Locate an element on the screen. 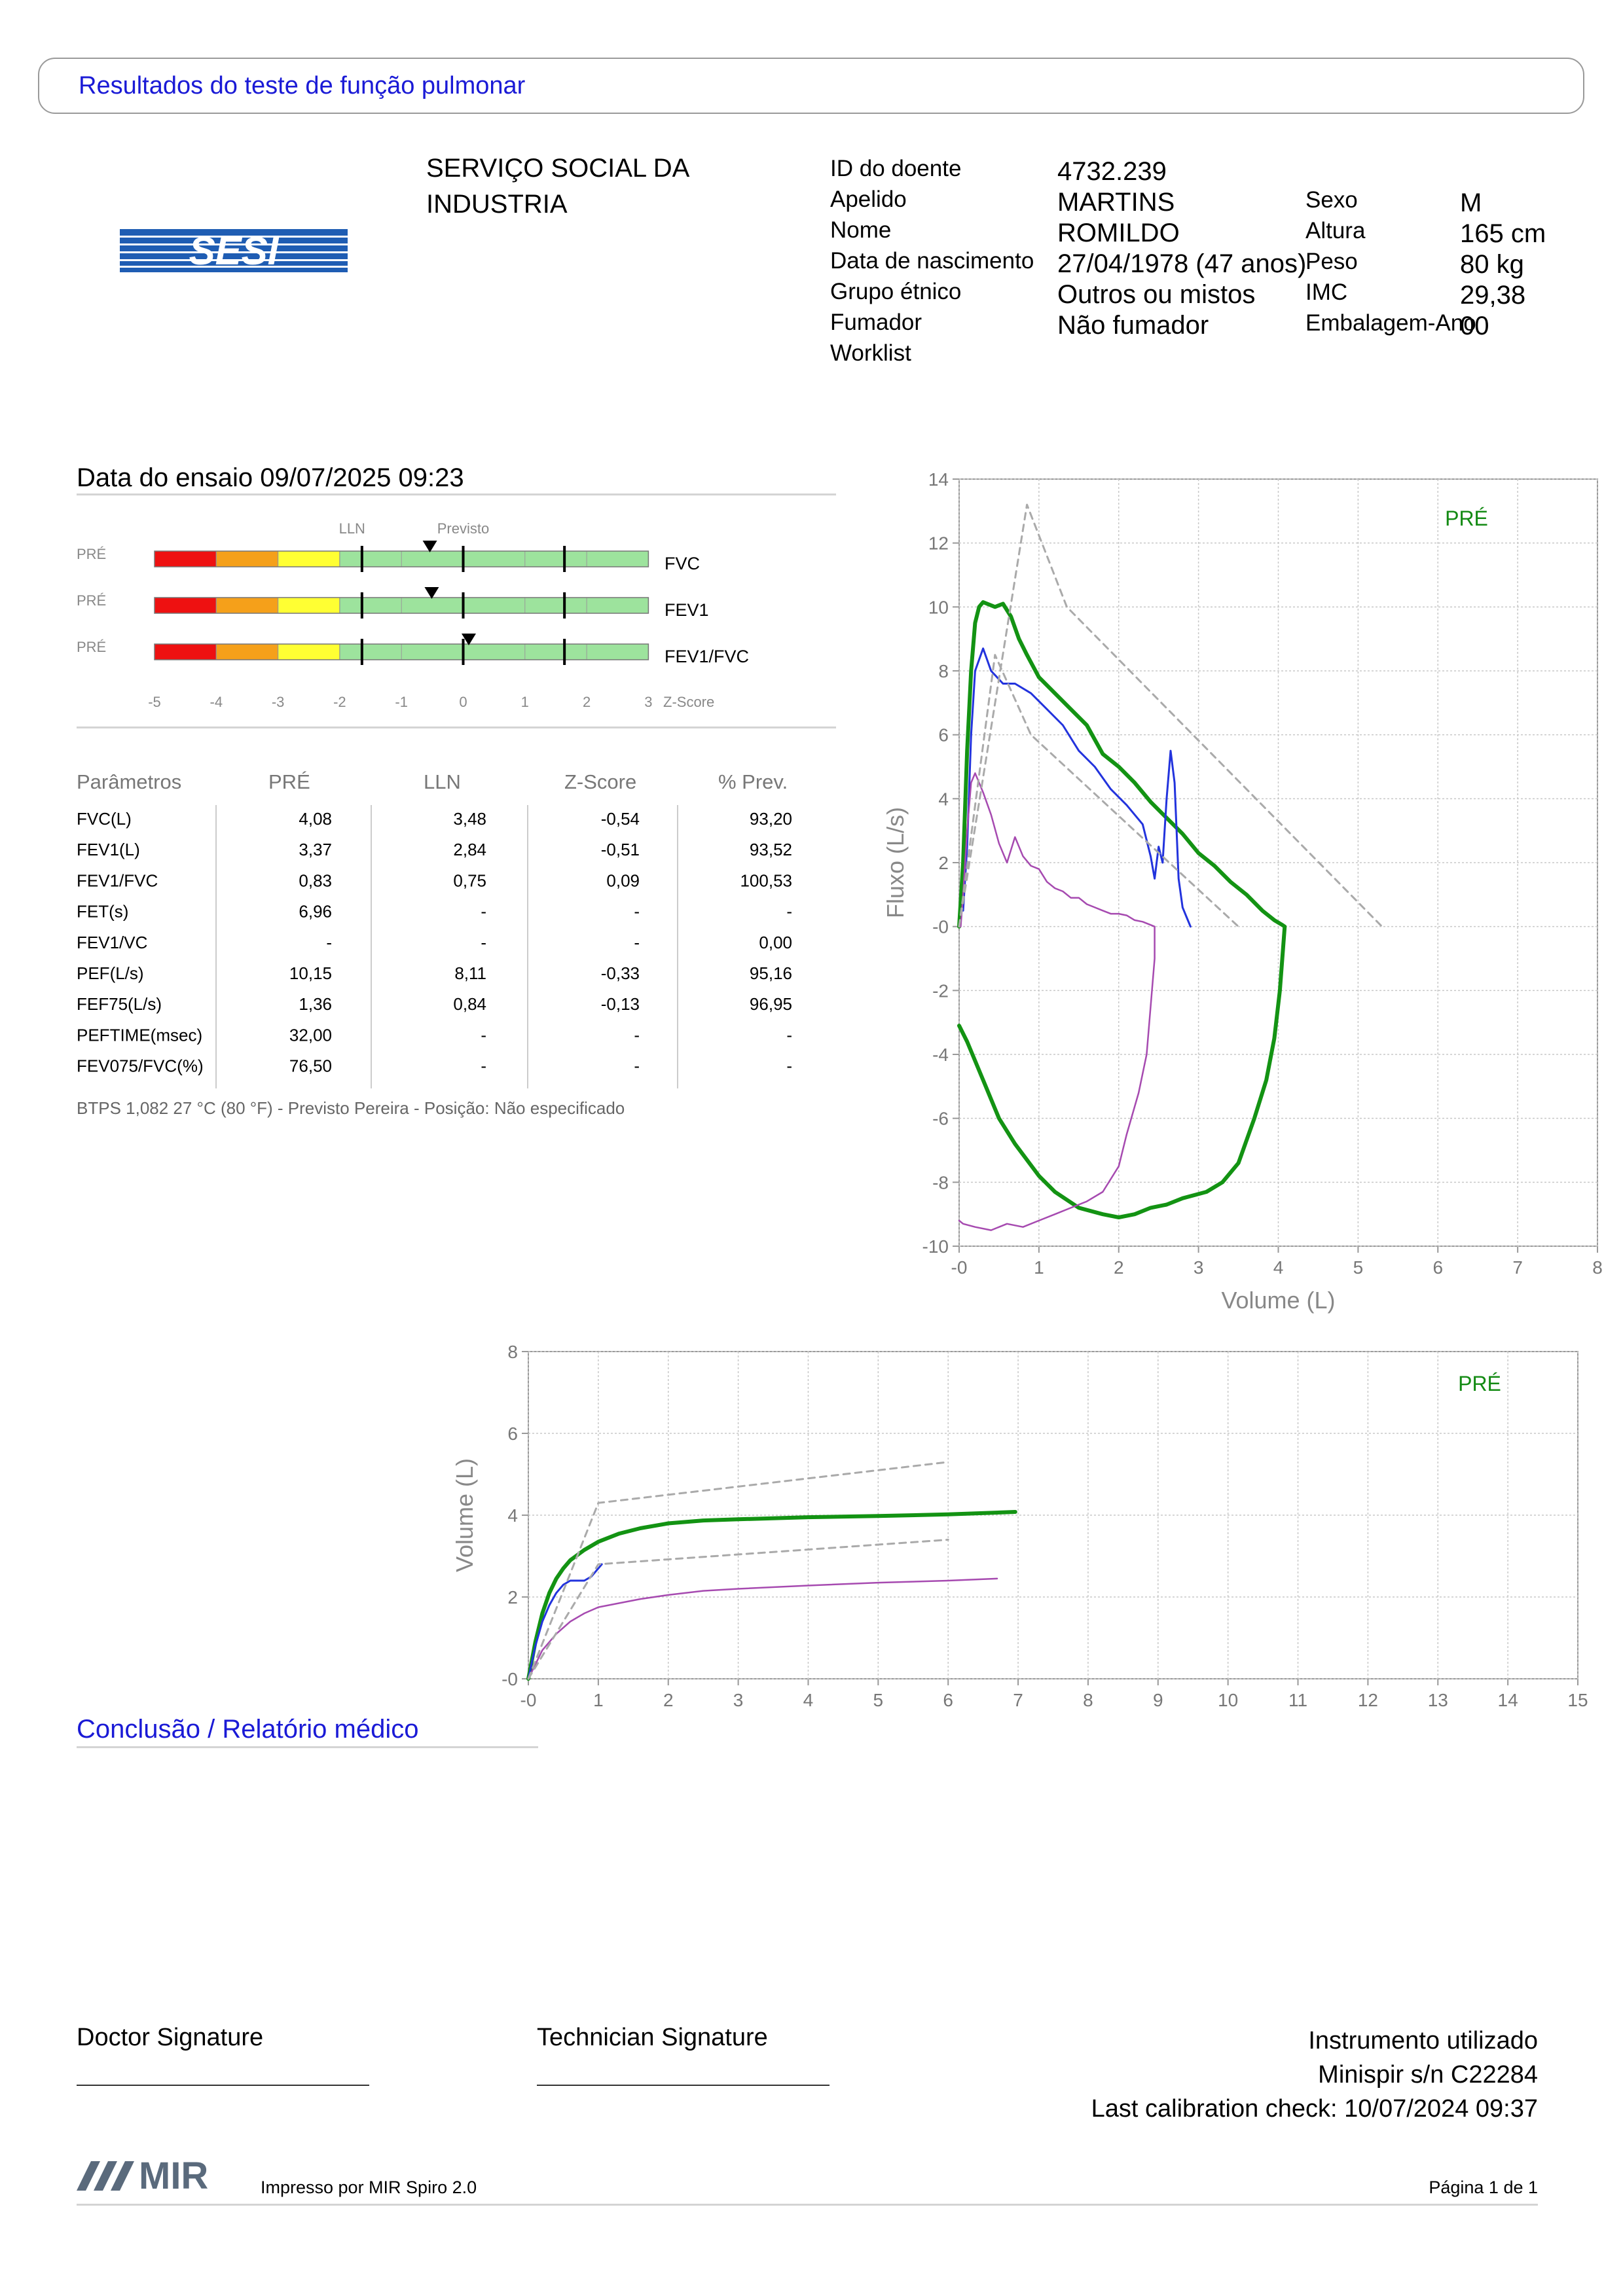  table-cell-param: FEV1/VC is located at coordinates (112, 942).